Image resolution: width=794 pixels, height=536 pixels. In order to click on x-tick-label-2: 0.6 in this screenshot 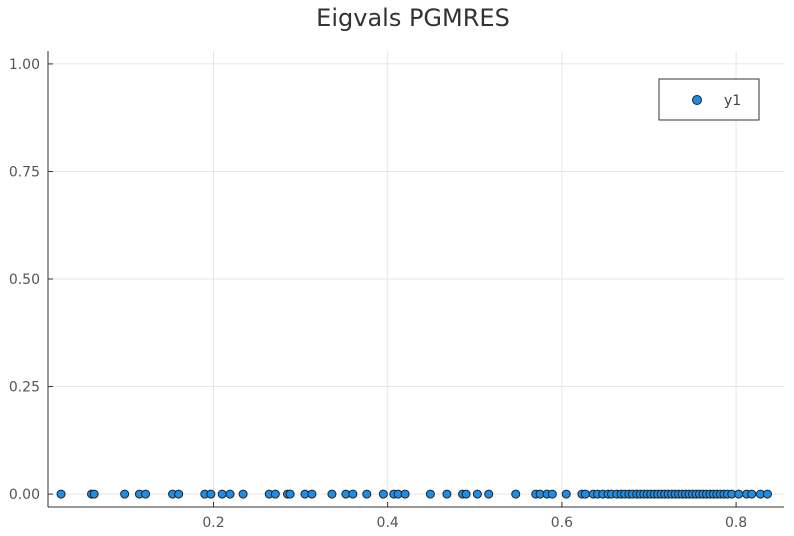, I will do `click(562, 523)`.